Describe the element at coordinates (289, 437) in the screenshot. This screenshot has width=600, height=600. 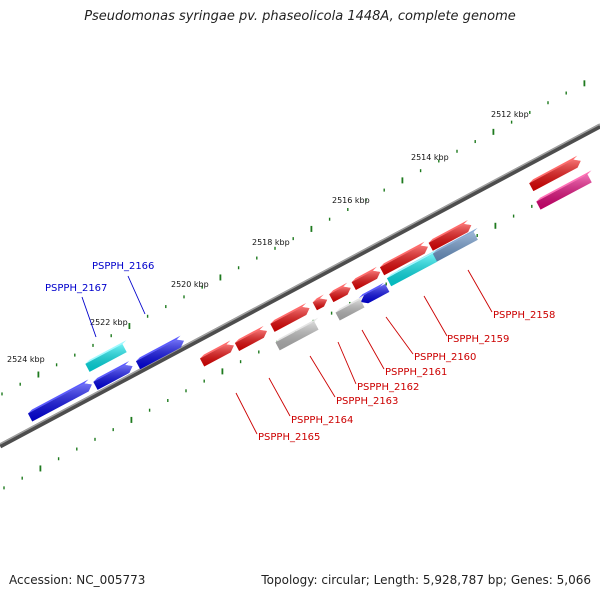
I see `gene-label-2165: PSPPH_2165` at that location.